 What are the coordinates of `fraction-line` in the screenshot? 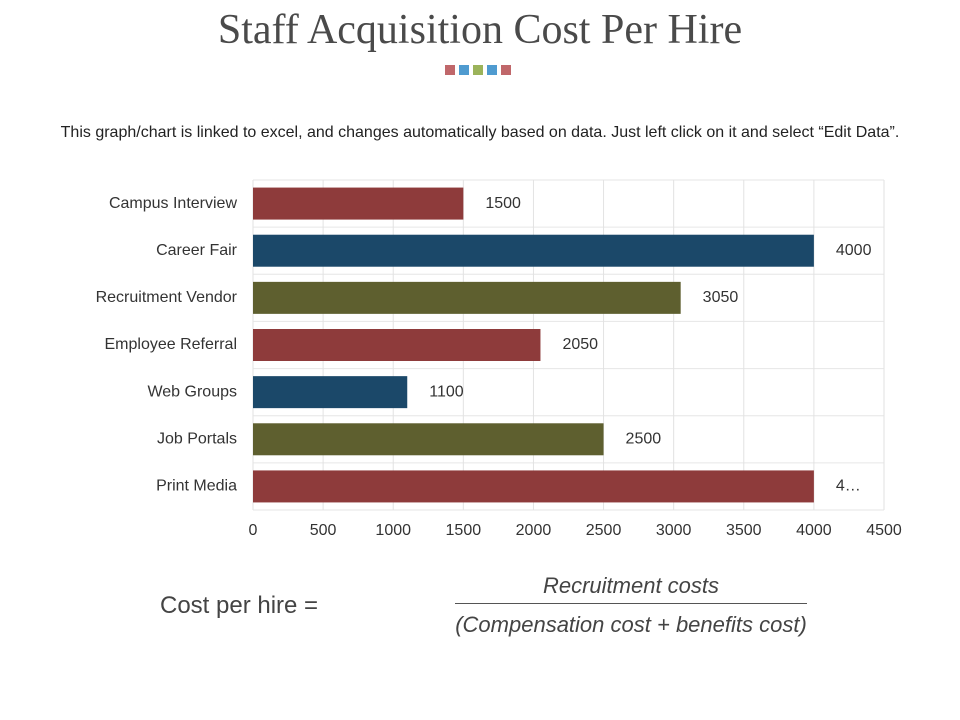 It's located at (631, 603).